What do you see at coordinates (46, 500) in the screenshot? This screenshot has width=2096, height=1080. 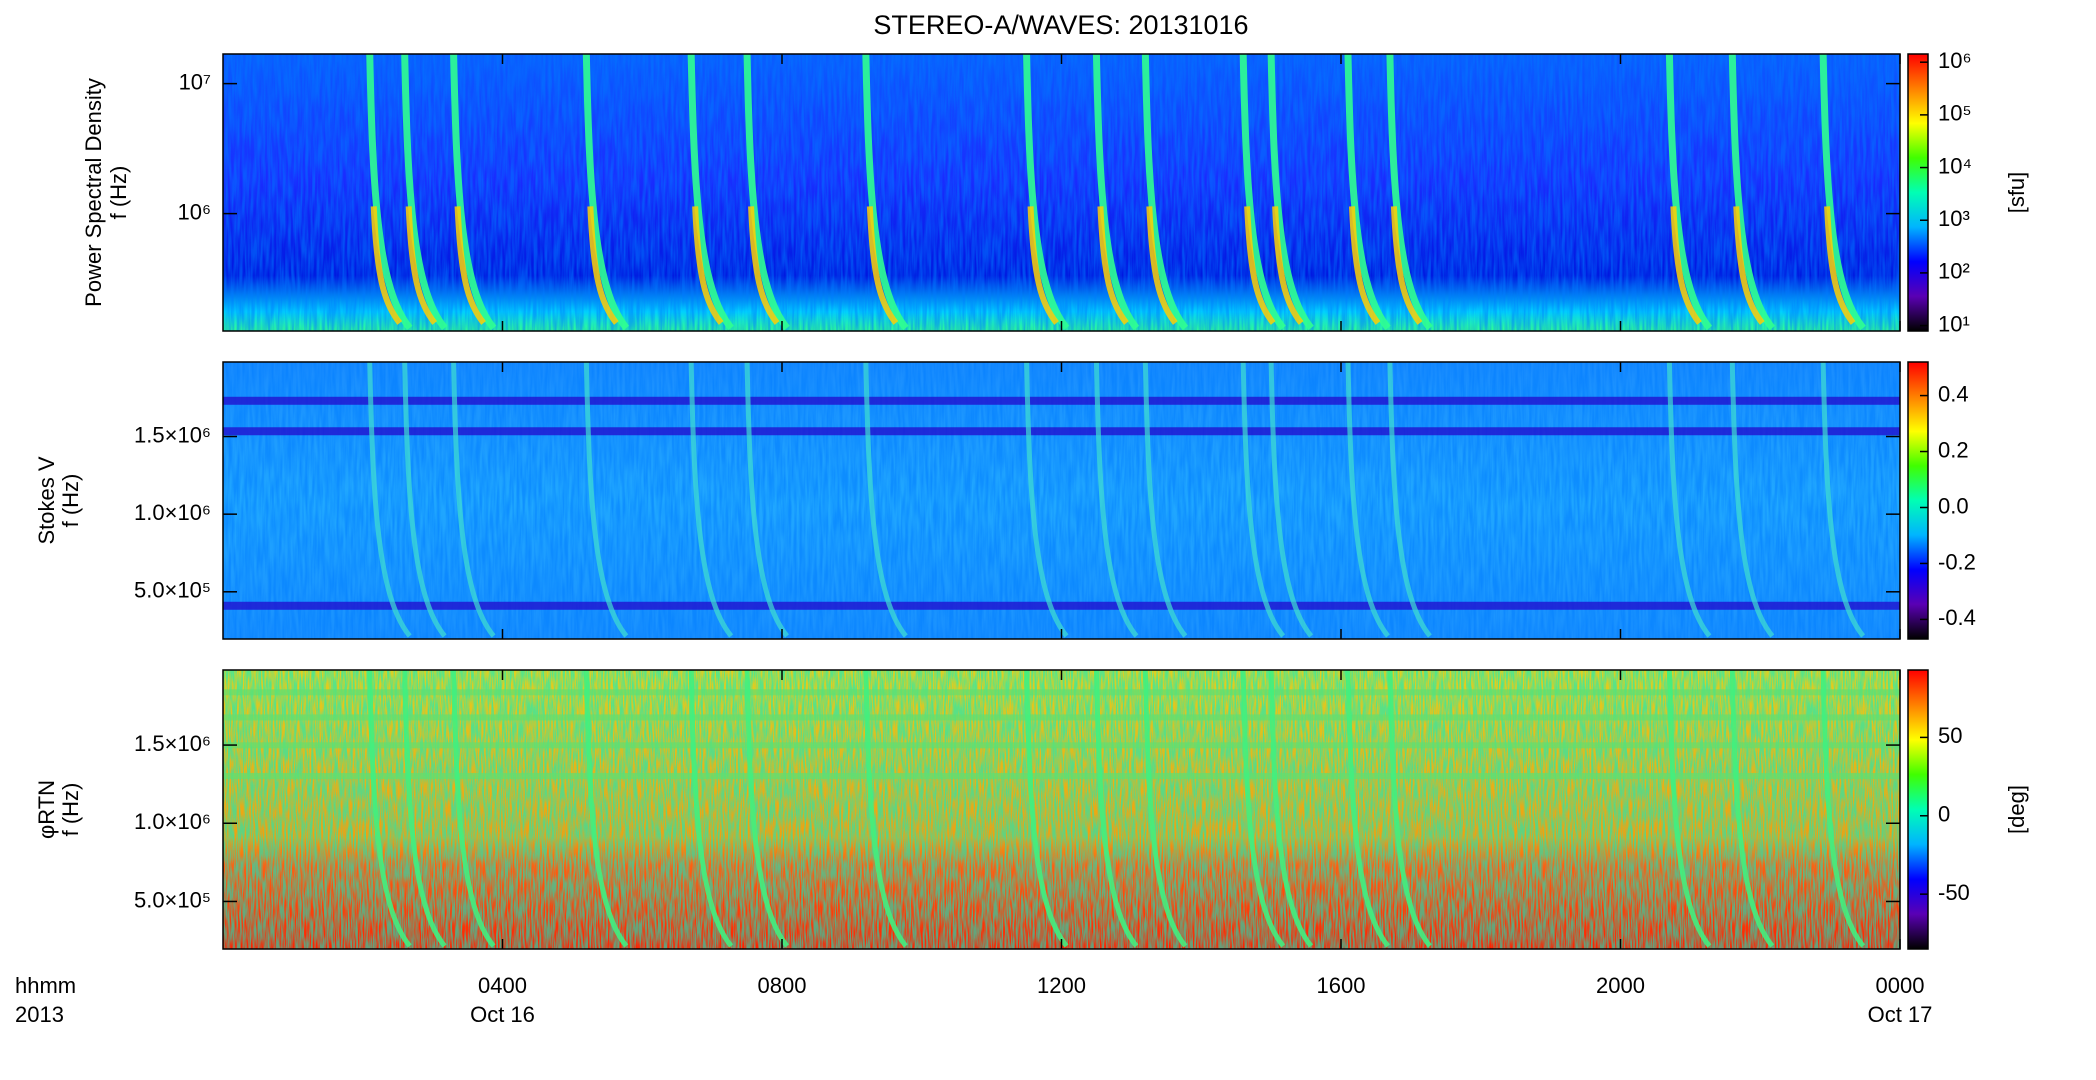 I see `y-axis-label: Stokes V` at bounding box center [46, 500].